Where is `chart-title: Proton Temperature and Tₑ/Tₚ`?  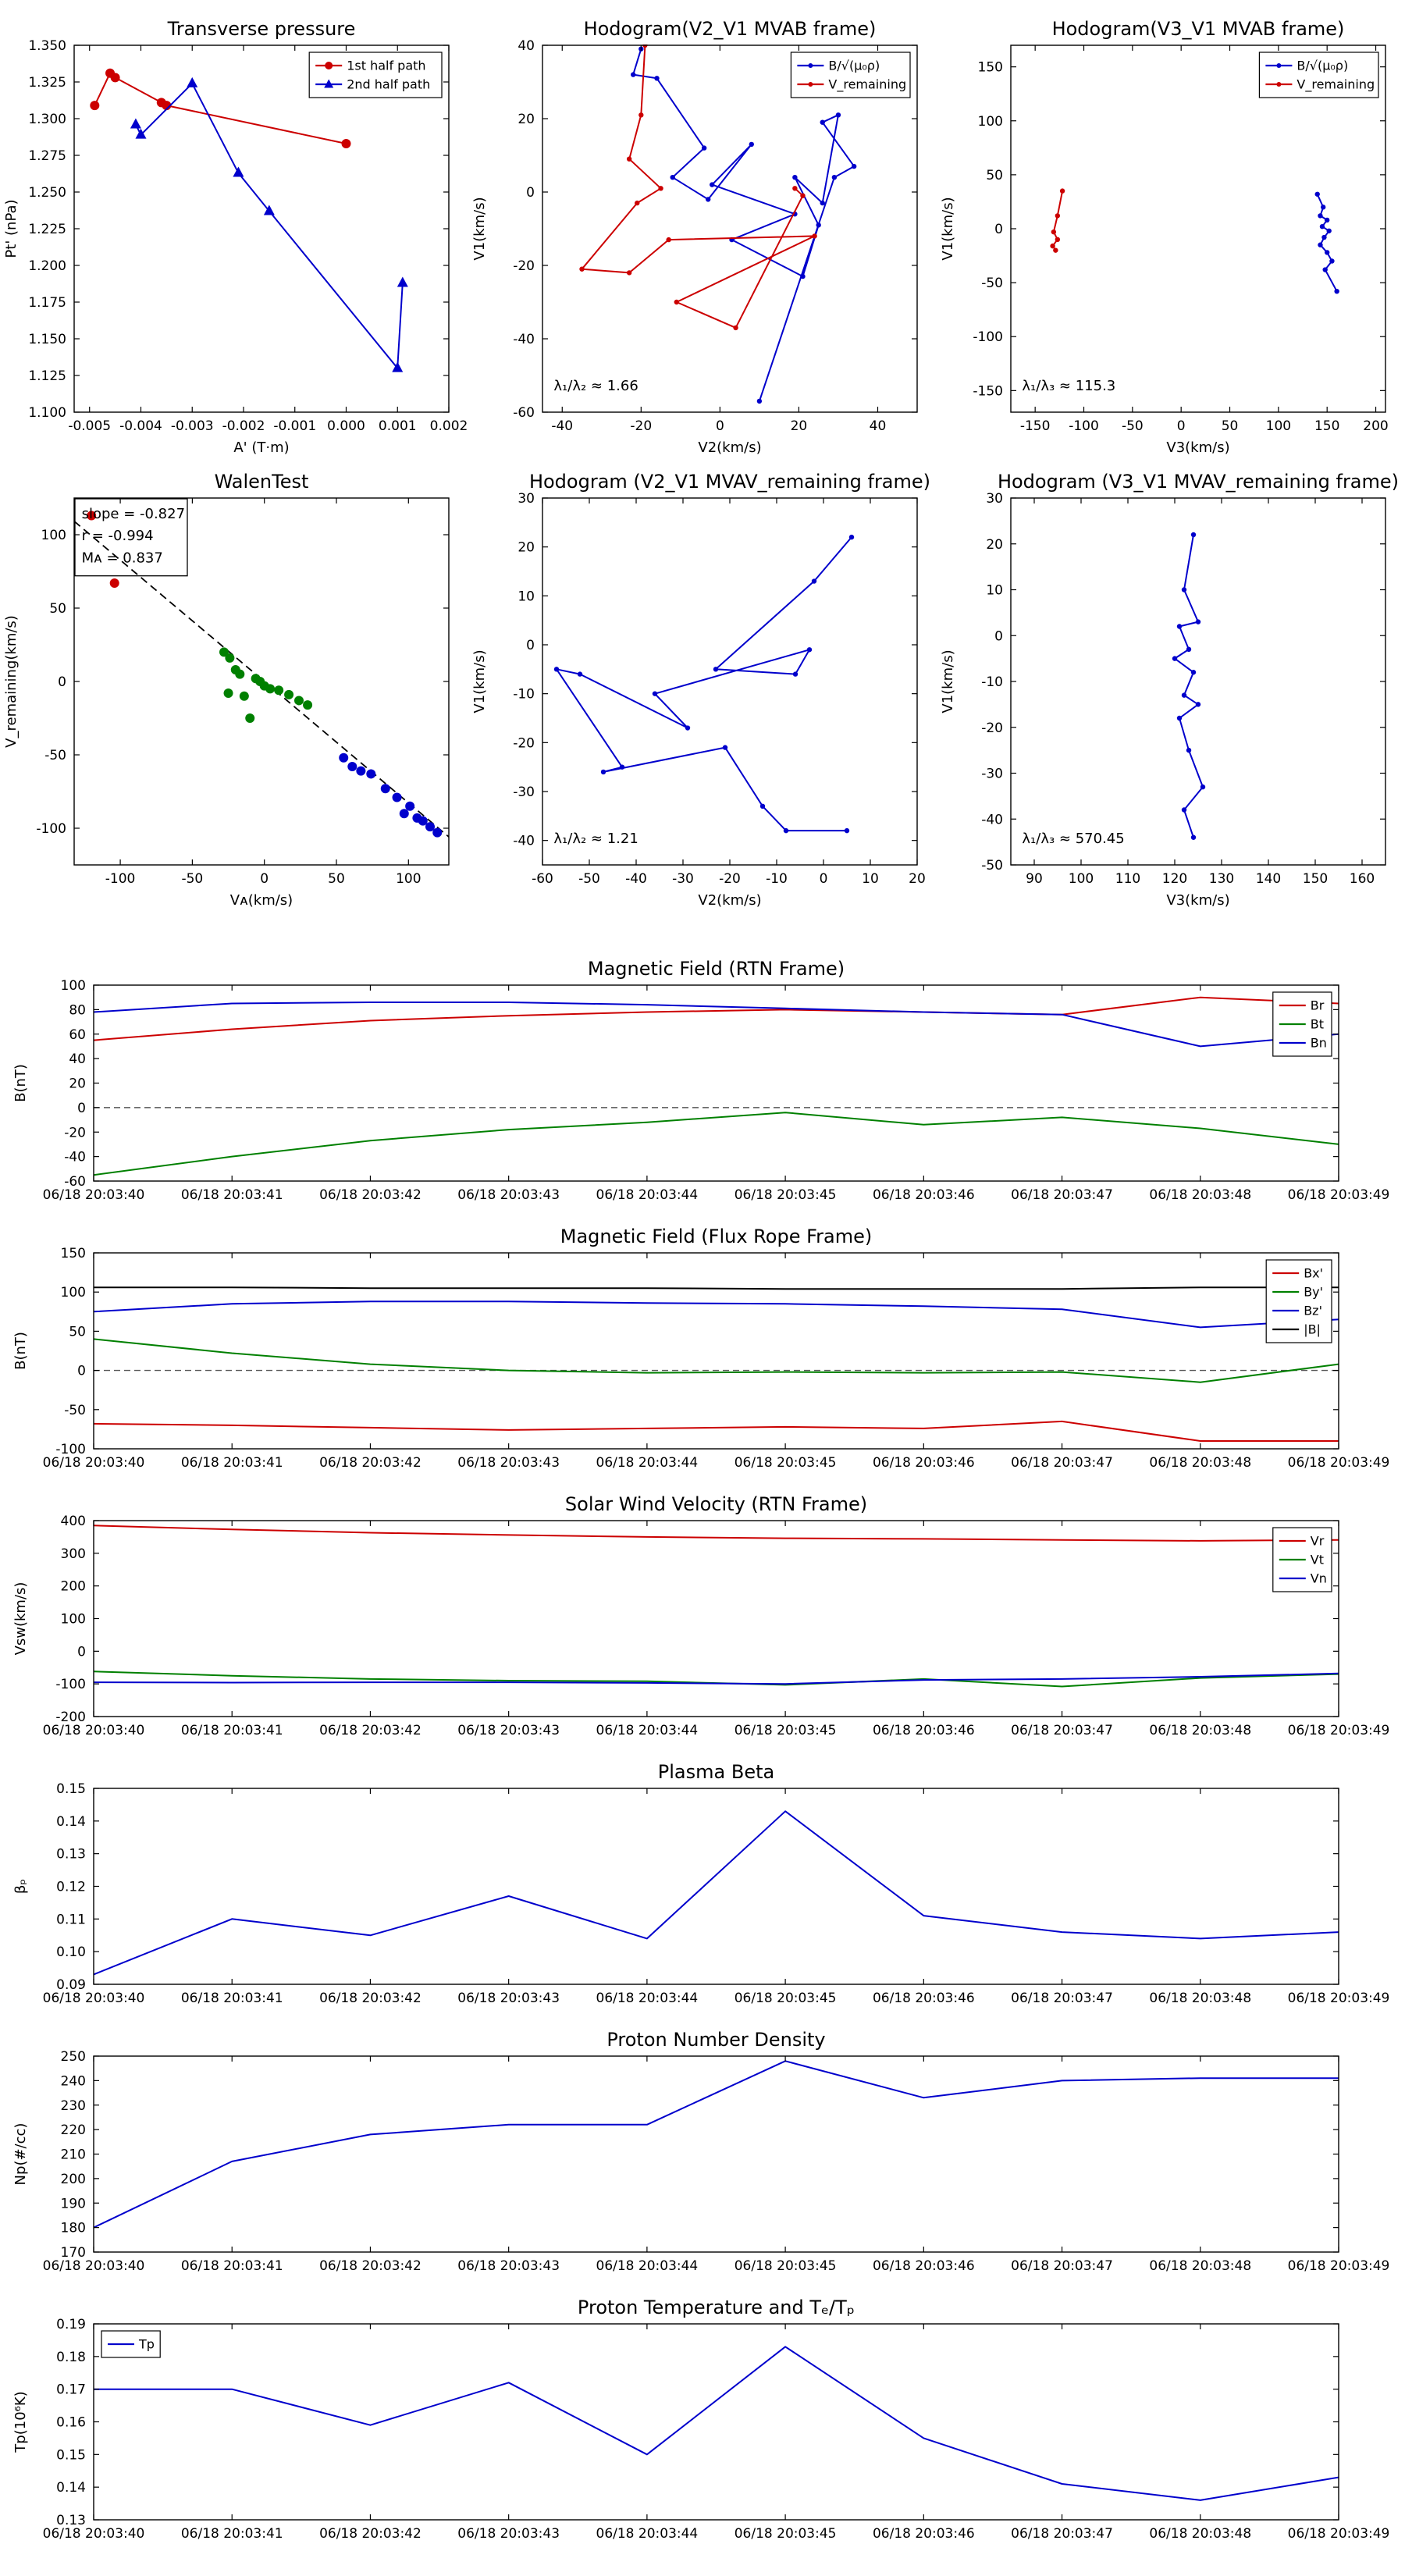
chart-title: Proton Temperature and Tₑ/Tₚ is located at coordinates (716, 2307).